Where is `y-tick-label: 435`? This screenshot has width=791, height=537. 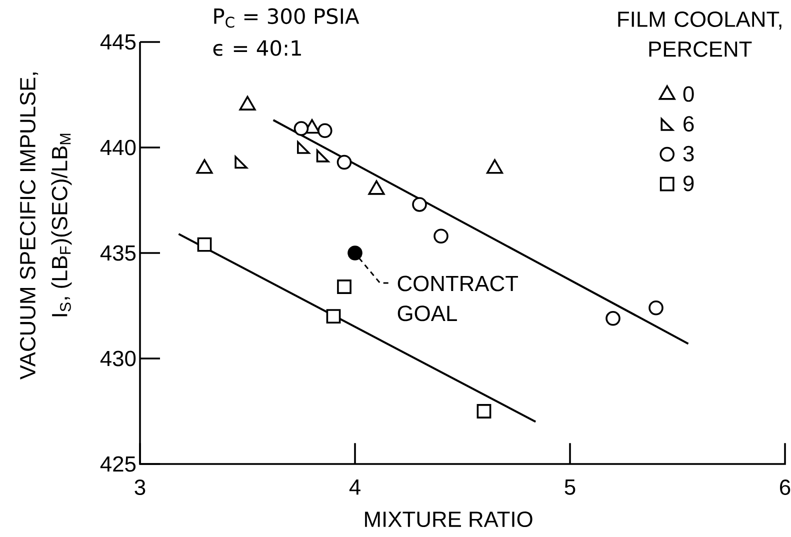 y-tick-label: 435 is located at coordinates (118, 253).